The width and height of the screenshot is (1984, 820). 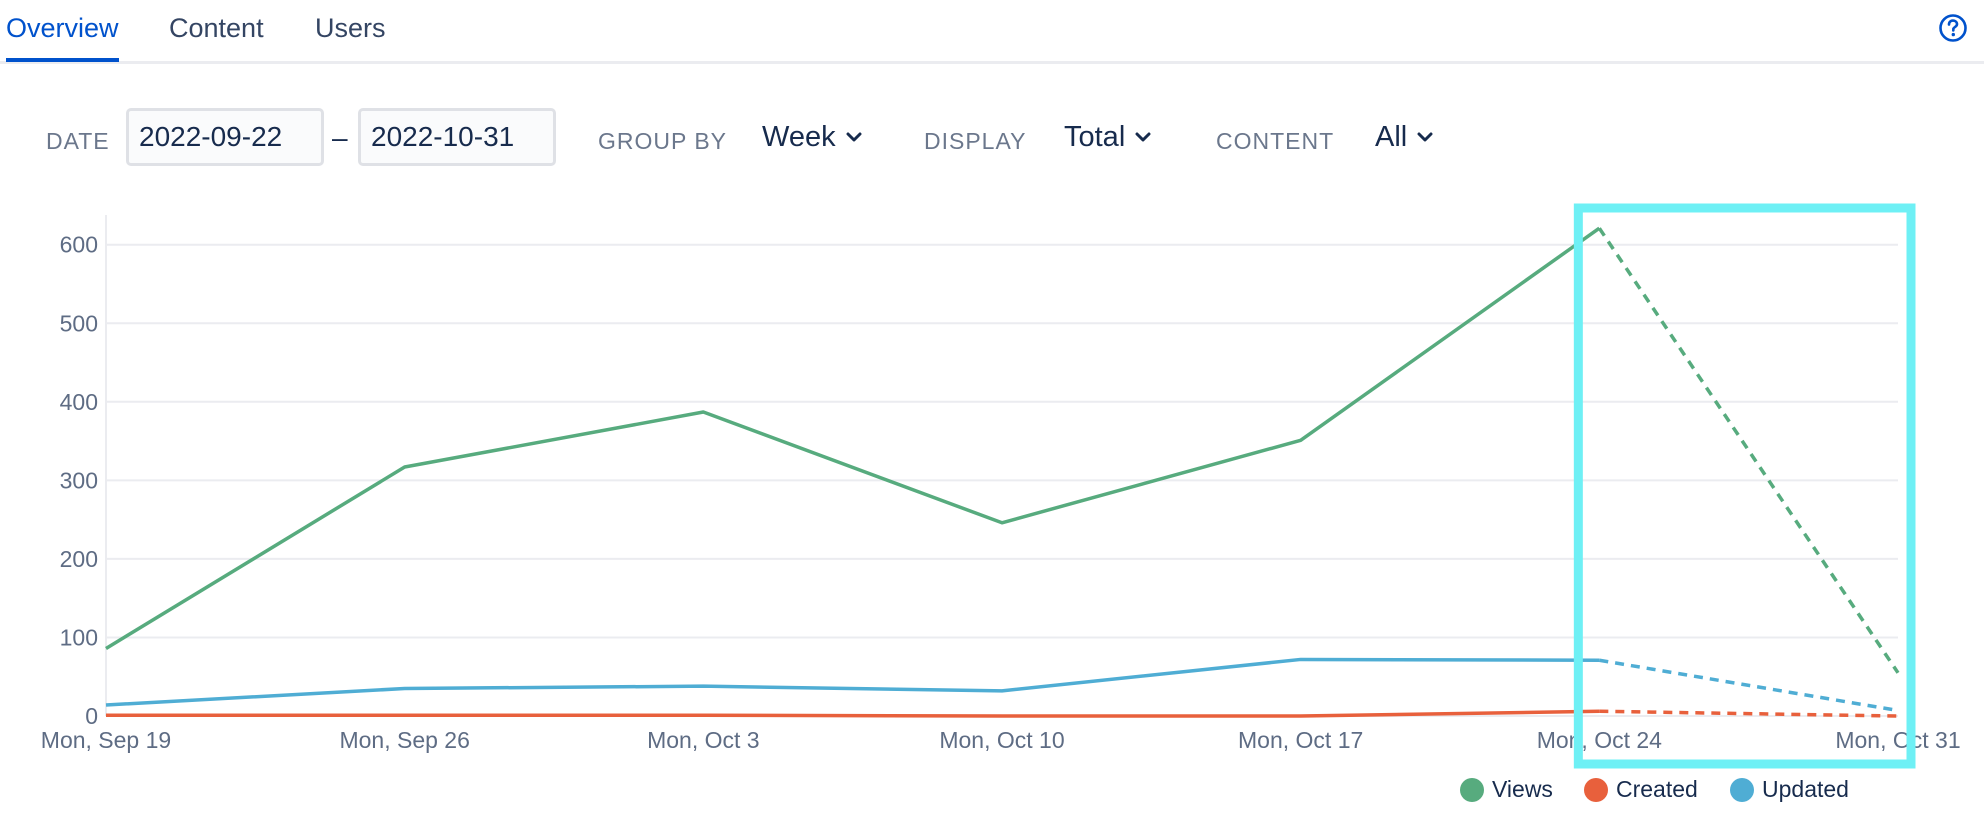 What do you see at coordinates (1001, 740) in the screenshot?
I see `x-tick-label: Mon, Oct 10` at bounding box center [1001, 740].